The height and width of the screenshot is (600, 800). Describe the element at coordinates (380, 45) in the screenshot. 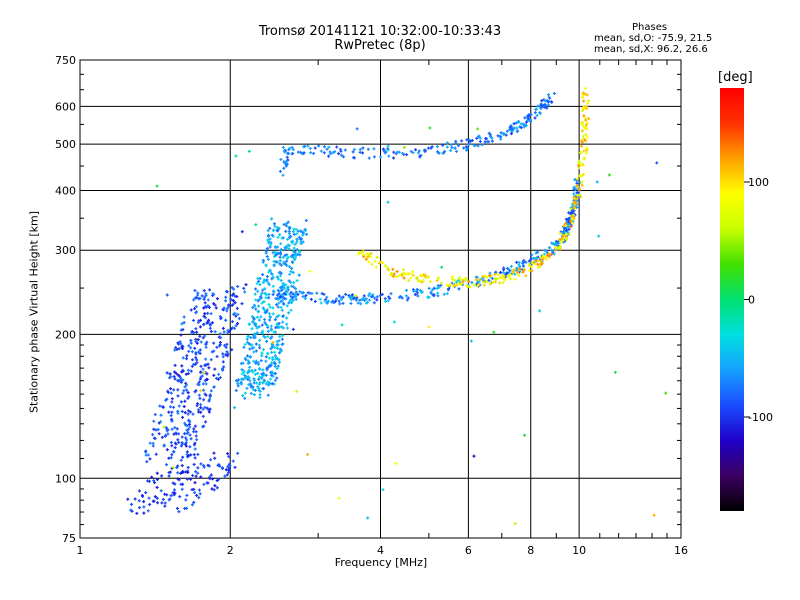

I see `chart-title-line2: RwPretec (8p)` at that location.